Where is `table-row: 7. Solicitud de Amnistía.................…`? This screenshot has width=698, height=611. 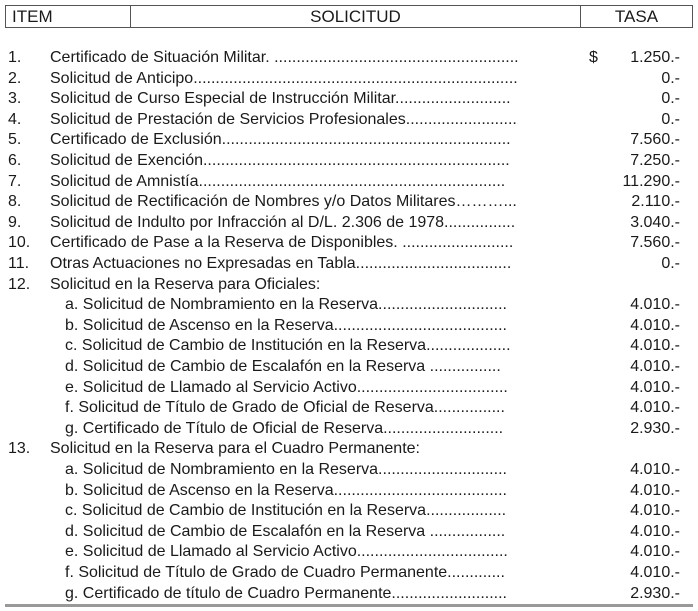 table-row: 7. Solicitud de Amnistía.................… is located at coordinates (349, 182).